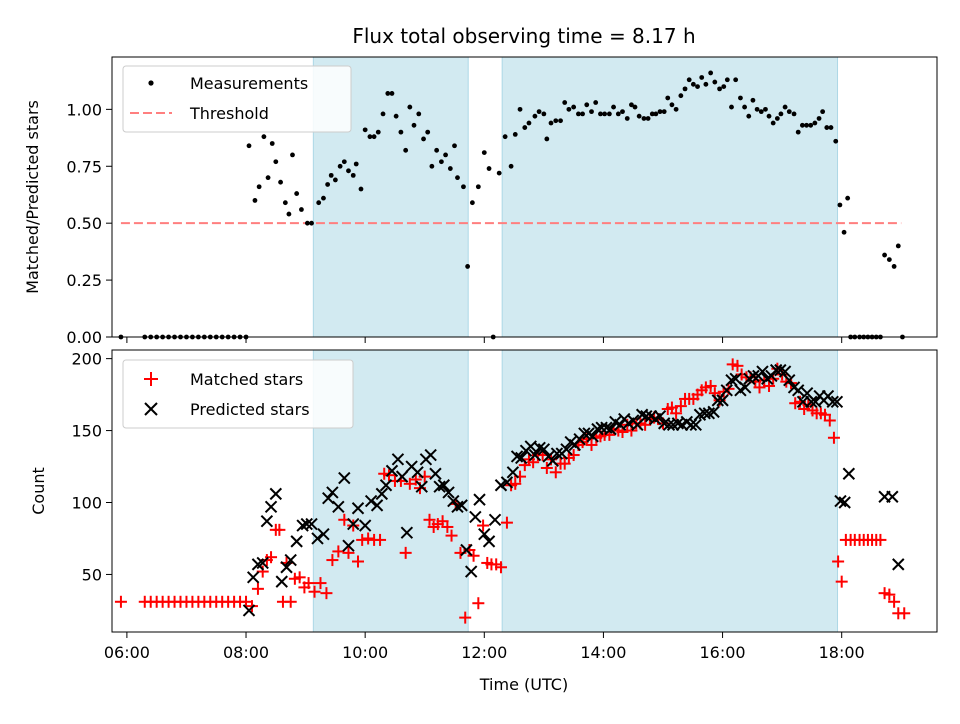  I want to click on top-legend: Measurements Threshold, so click(237, 99).